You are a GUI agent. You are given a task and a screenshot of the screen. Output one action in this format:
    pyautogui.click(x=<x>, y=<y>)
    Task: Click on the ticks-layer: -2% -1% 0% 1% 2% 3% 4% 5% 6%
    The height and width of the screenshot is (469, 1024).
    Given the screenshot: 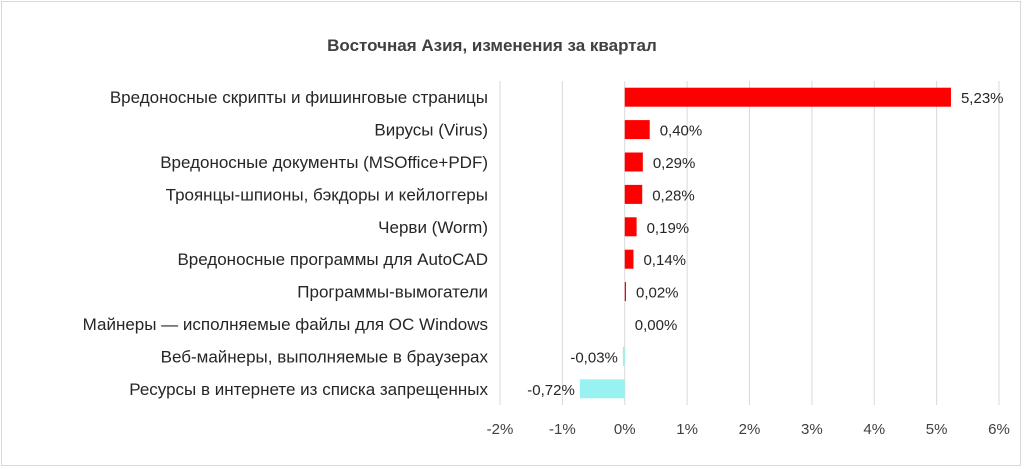 What is the action you would take?
    pyautogui.click(x=748, y=429)
    